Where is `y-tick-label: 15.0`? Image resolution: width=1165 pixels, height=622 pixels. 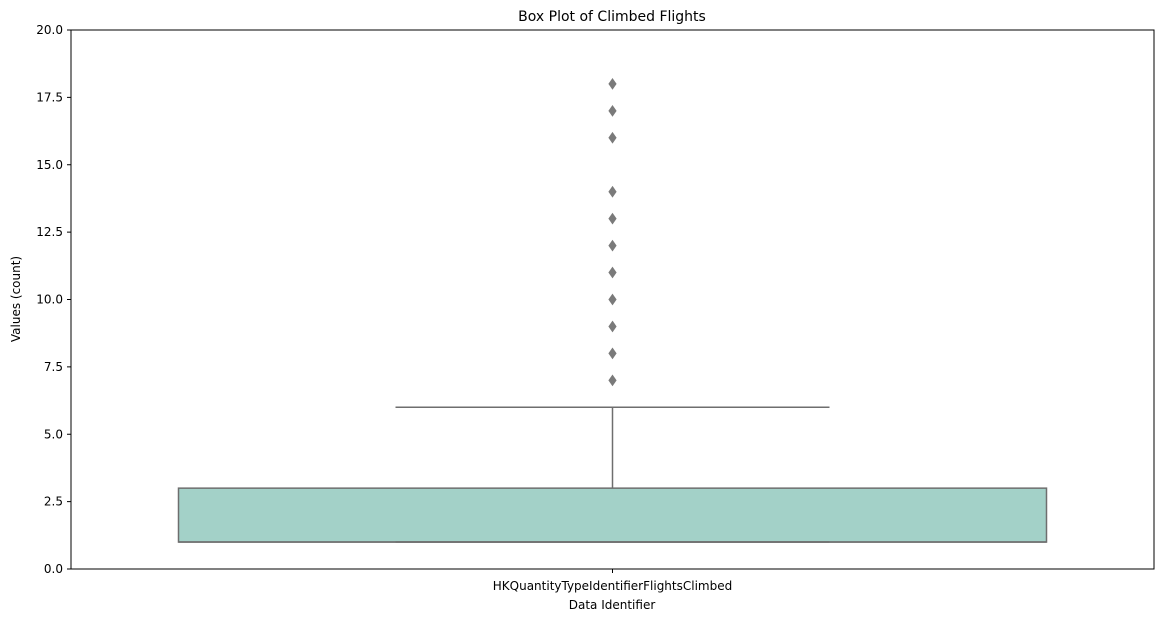 y-tick-label: 15.0 is located at coordinates (49, 165).